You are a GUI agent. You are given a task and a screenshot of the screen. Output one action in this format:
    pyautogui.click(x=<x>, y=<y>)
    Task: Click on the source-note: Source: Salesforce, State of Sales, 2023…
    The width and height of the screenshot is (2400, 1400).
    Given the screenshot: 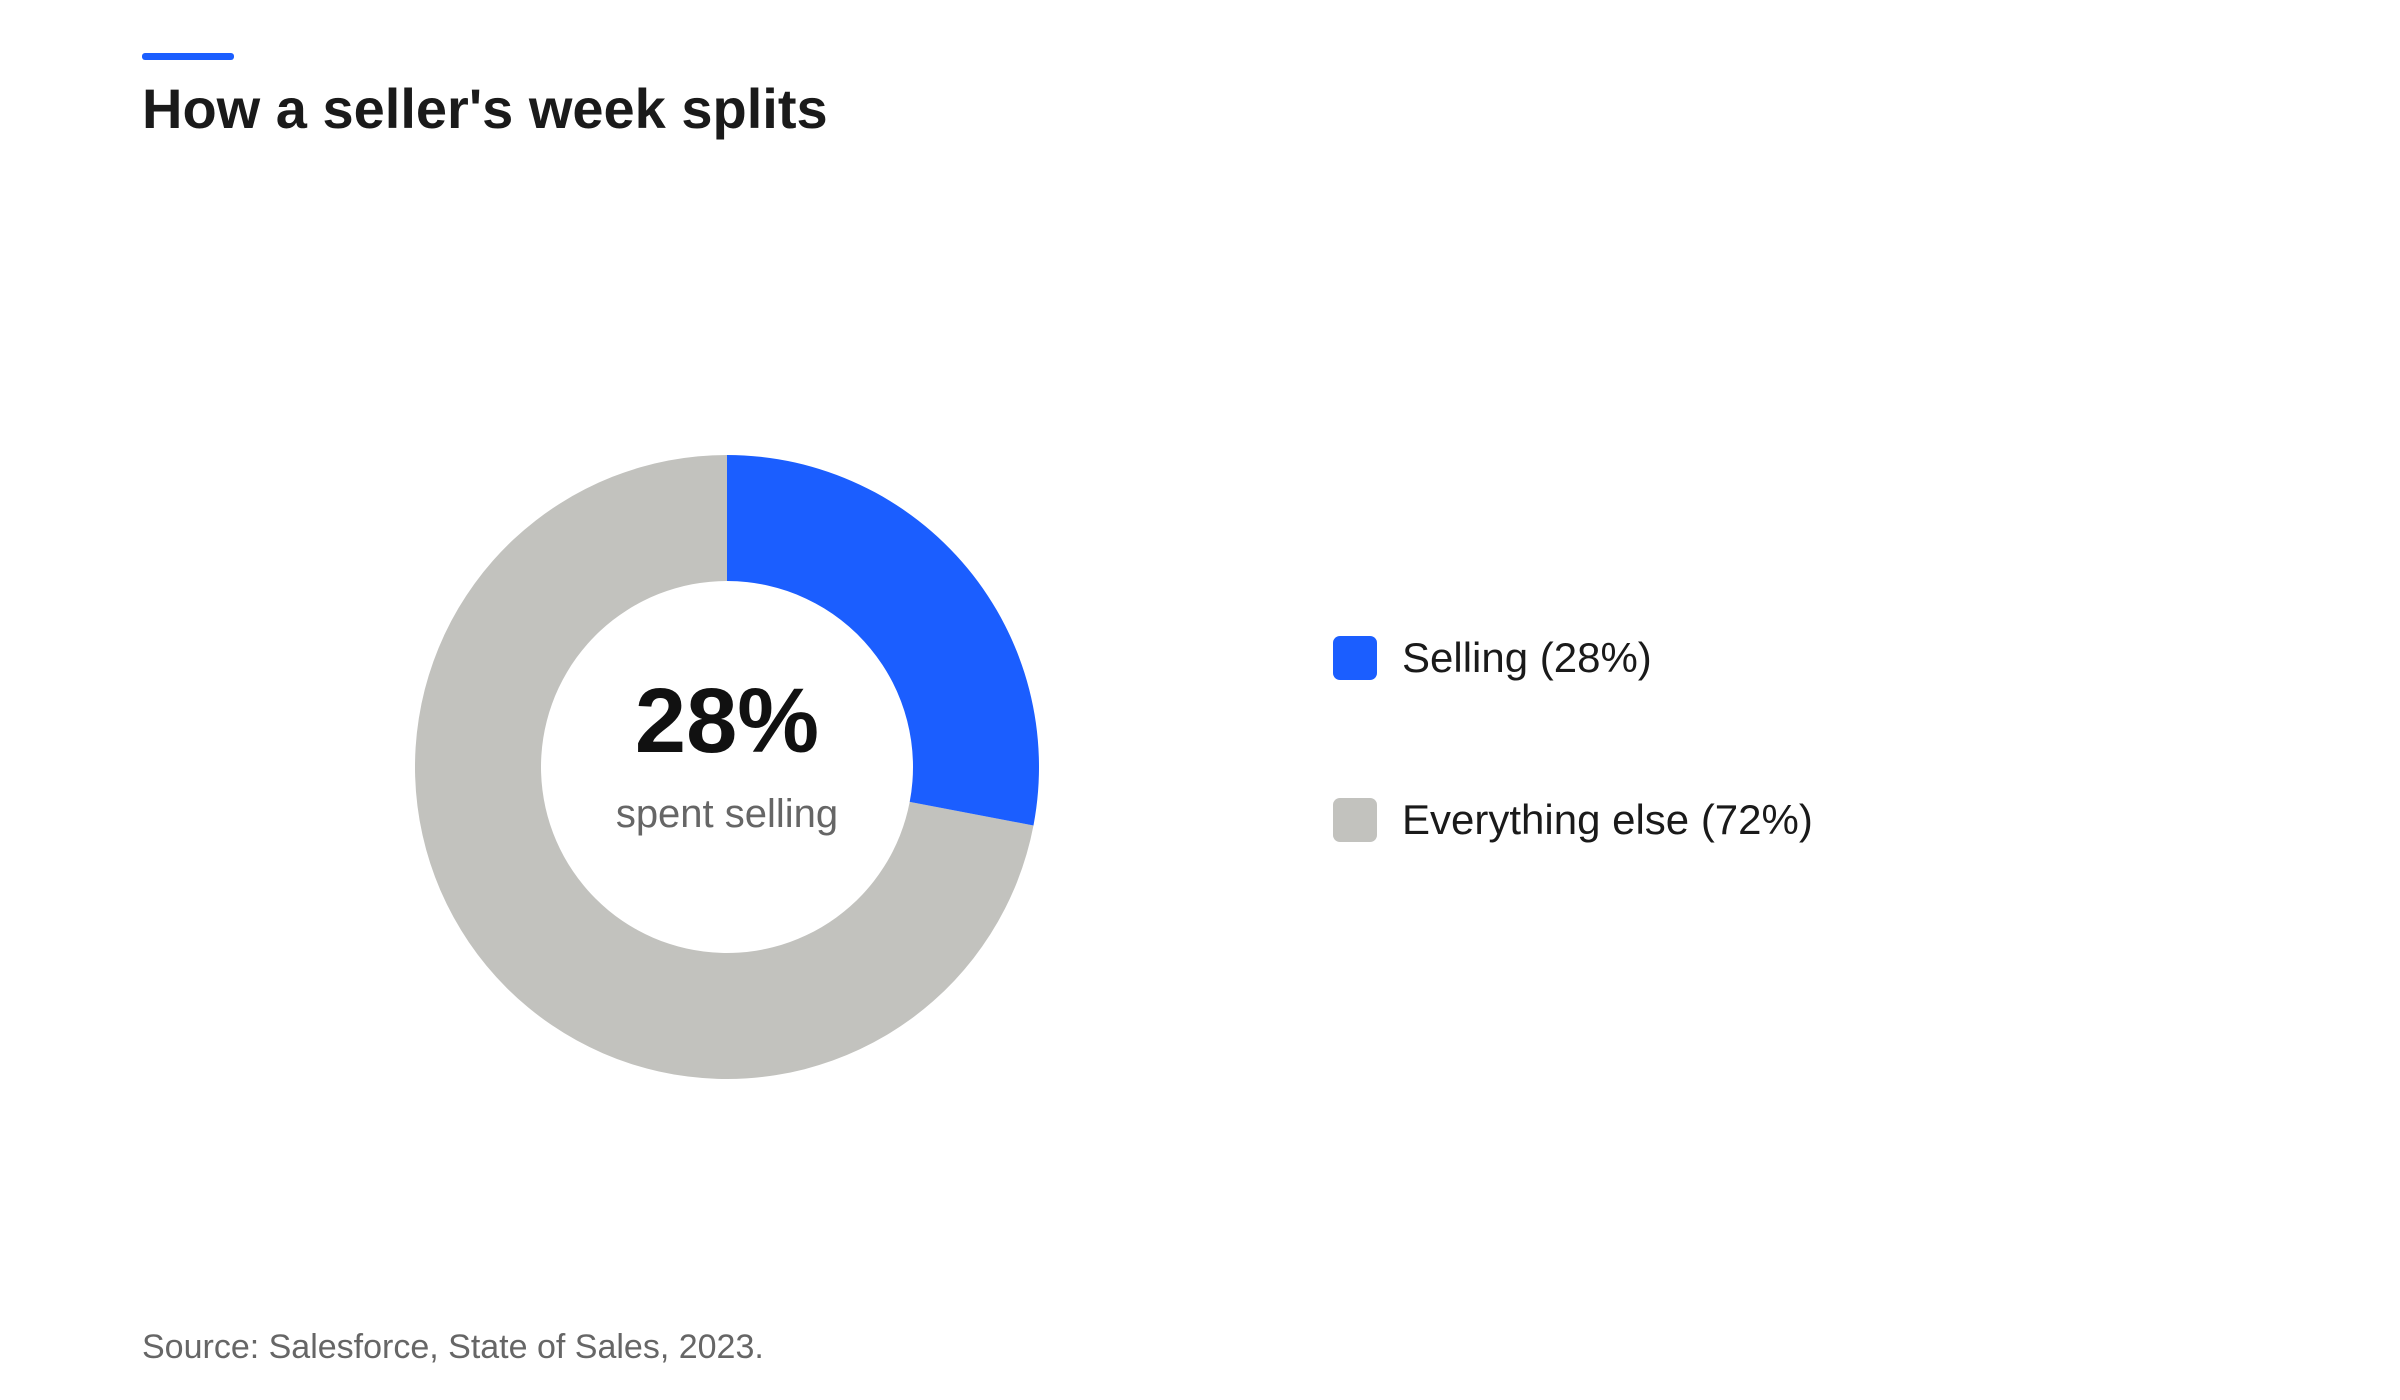 What is the action you would take?
    pyautogui.click(x=453, y=1347)
    